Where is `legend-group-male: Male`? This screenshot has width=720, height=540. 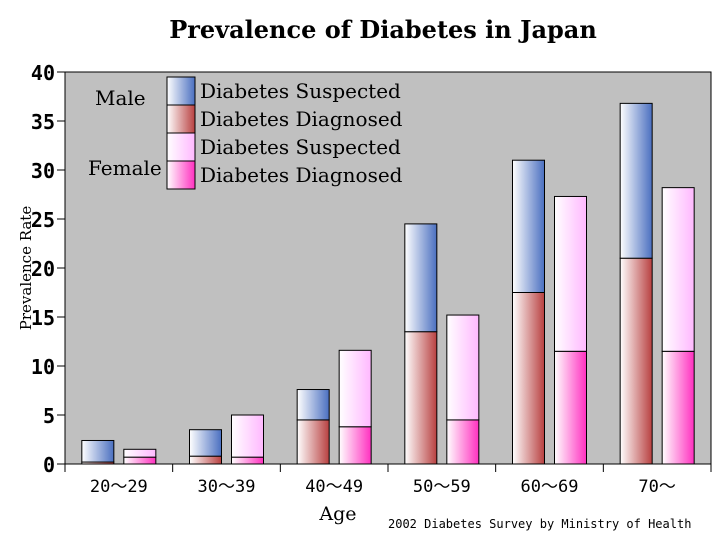 legend-group-male: Male is located at coordinates (120, 98).